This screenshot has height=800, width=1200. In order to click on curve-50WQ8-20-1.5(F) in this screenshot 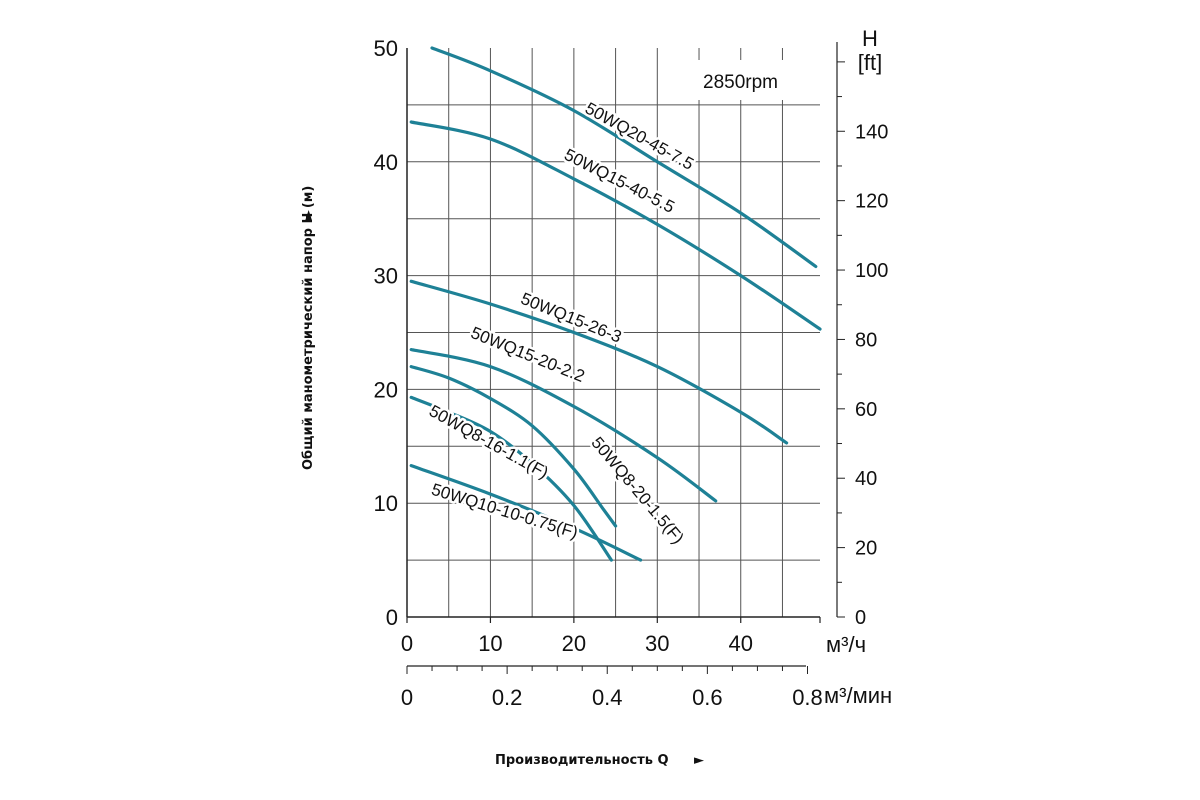, I will do `click(513, 446)`.